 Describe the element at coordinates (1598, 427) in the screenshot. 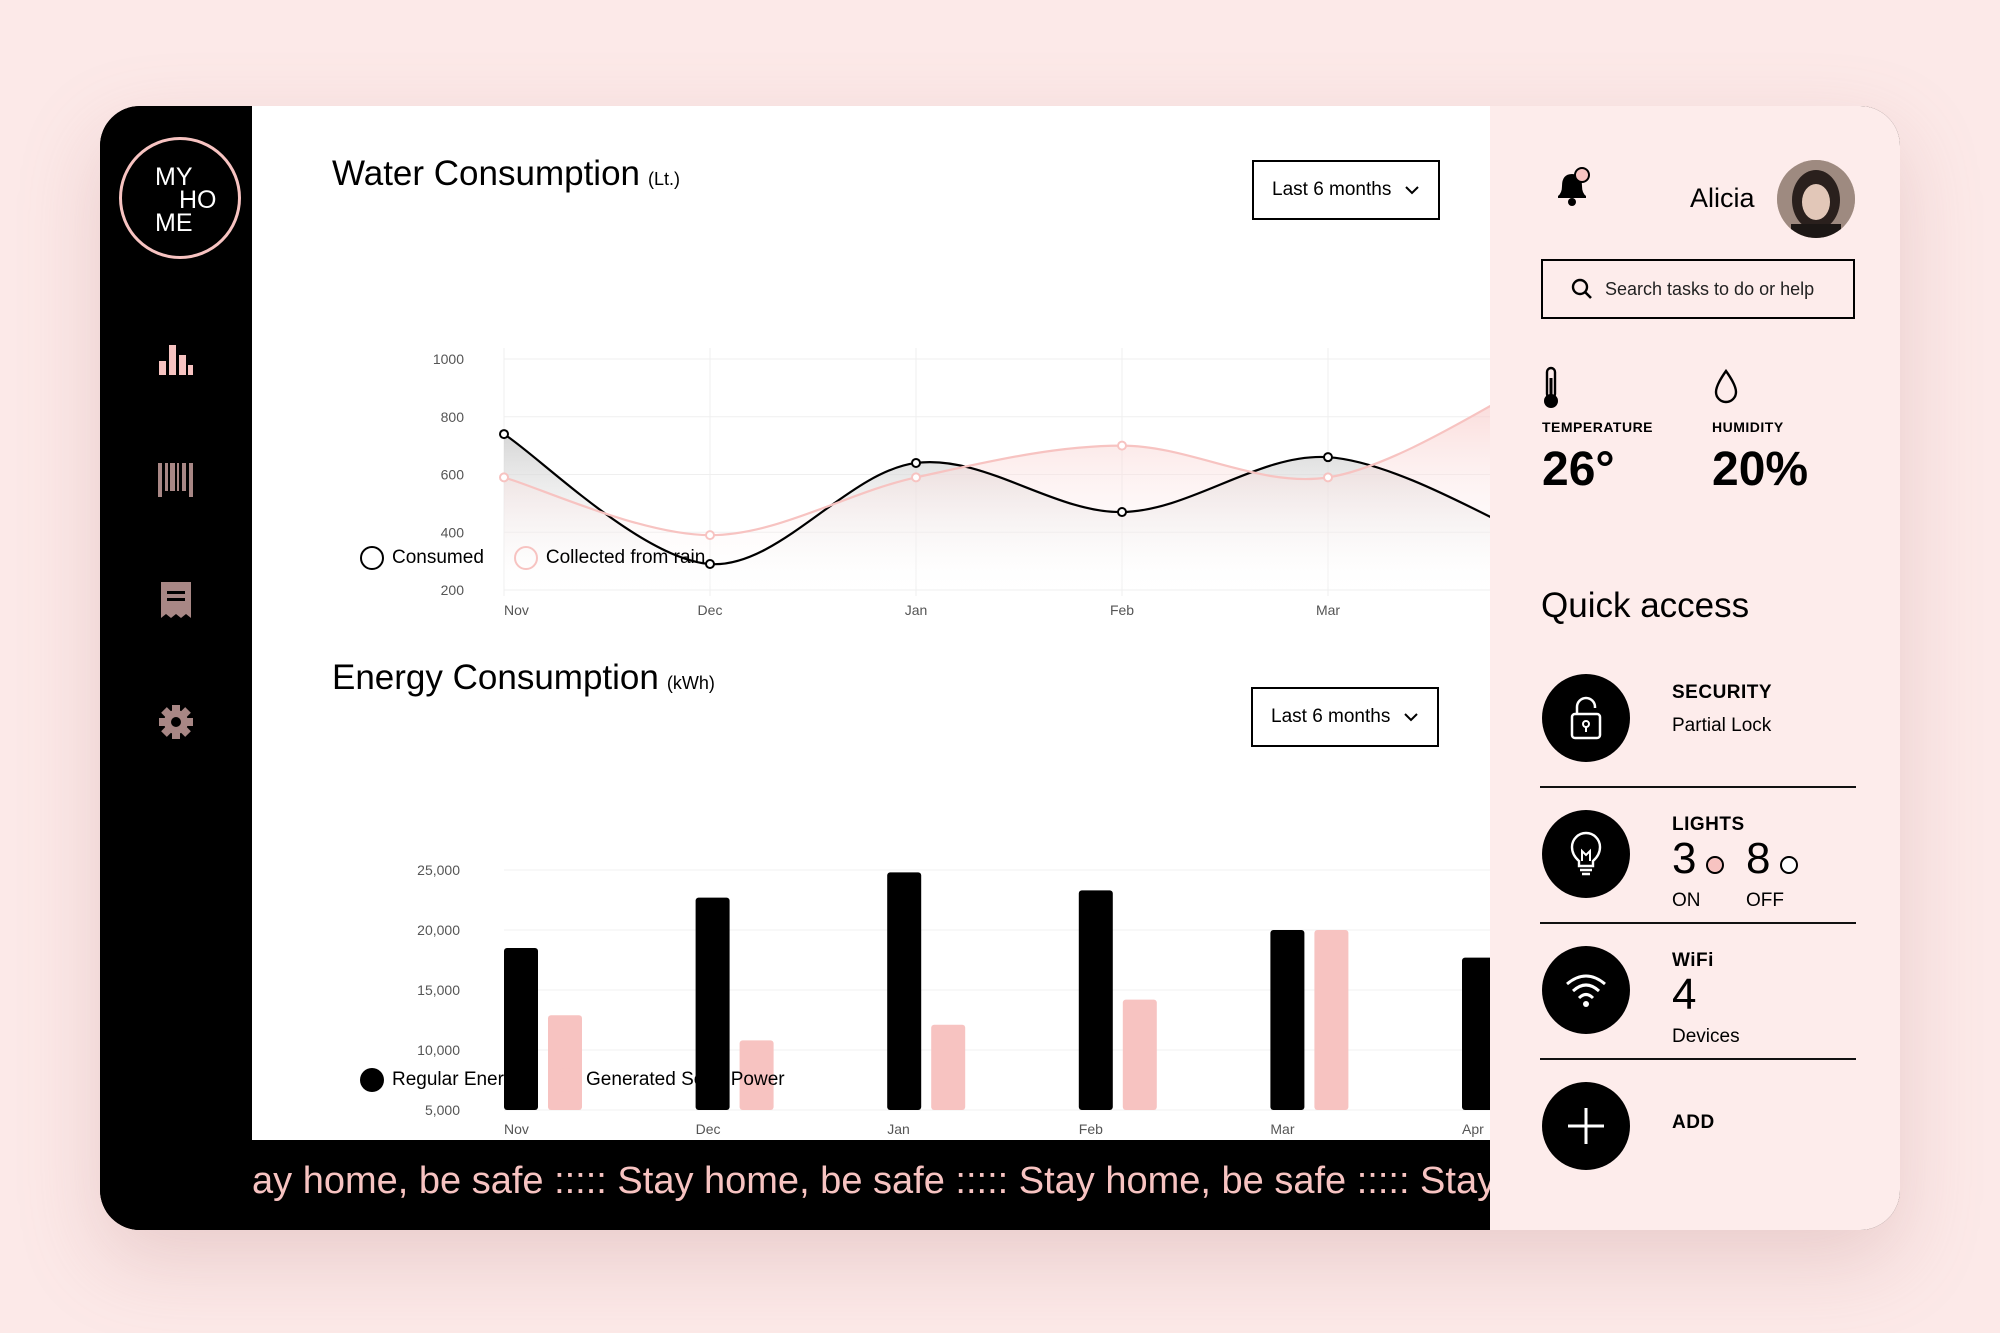

I see `temperature-label: TEMPERATURE` at that location.